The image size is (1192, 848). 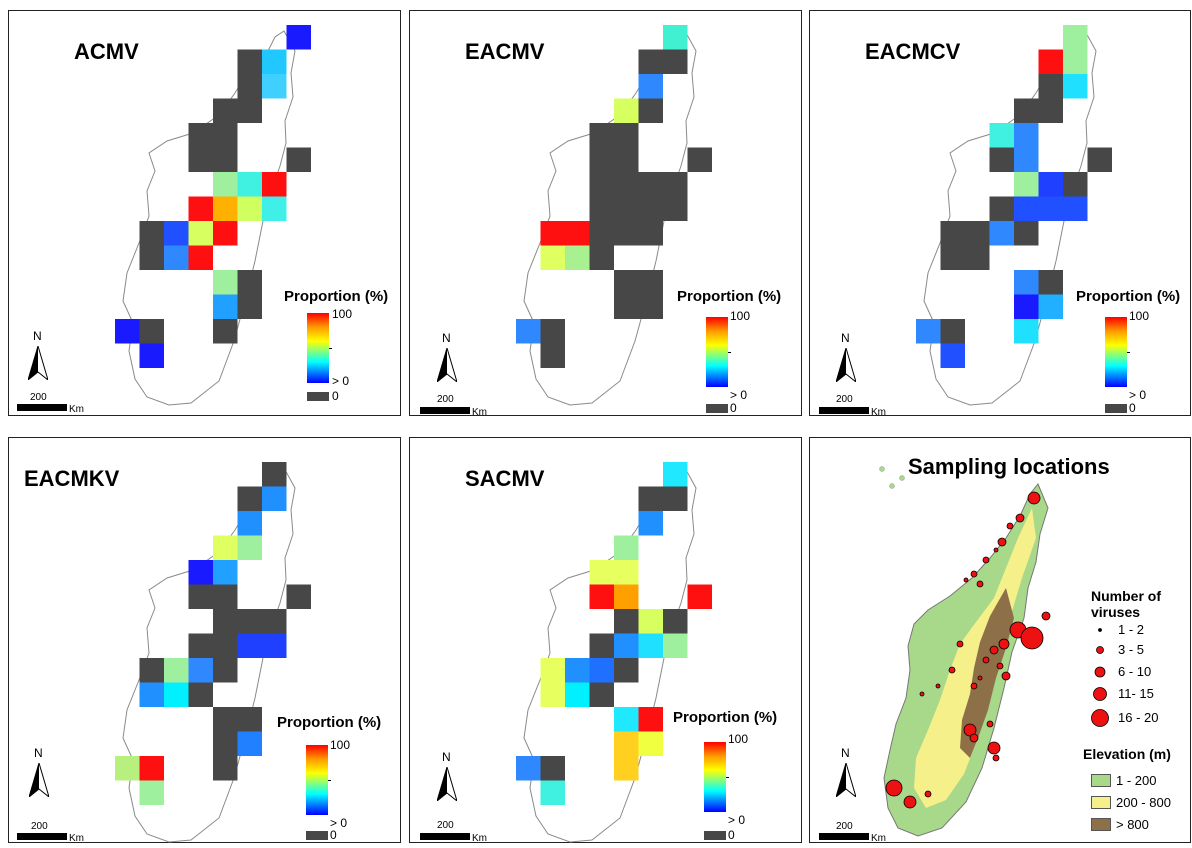 What do you see at coordinates (1126, 604) in the screenshot?
I see `size-legend-title: Number of viruses` at bounding box center [1126, 604].